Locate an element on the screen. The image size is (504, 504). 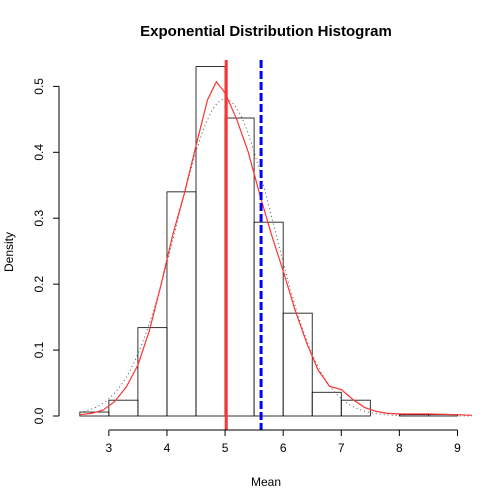
x-axis: 3 4 5 6 7 8 9 is located at coordinates (283, 442).